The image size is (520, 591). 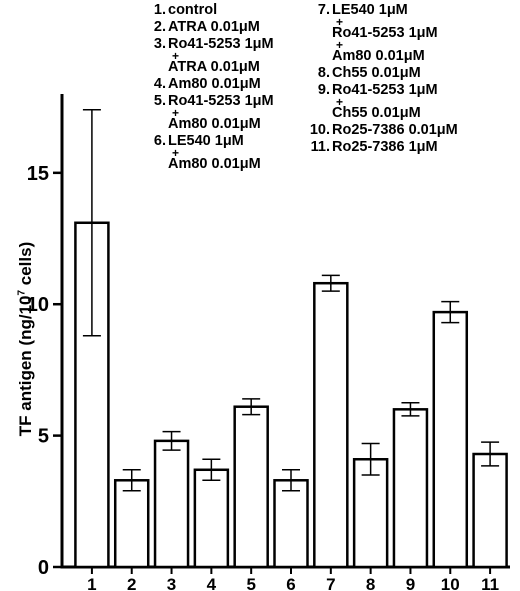 What do you see at coordinates (395, 130) in the screenshot?
I see `legend-text: Ro25-7386 0.01μM` at bounding box center [395, 130].